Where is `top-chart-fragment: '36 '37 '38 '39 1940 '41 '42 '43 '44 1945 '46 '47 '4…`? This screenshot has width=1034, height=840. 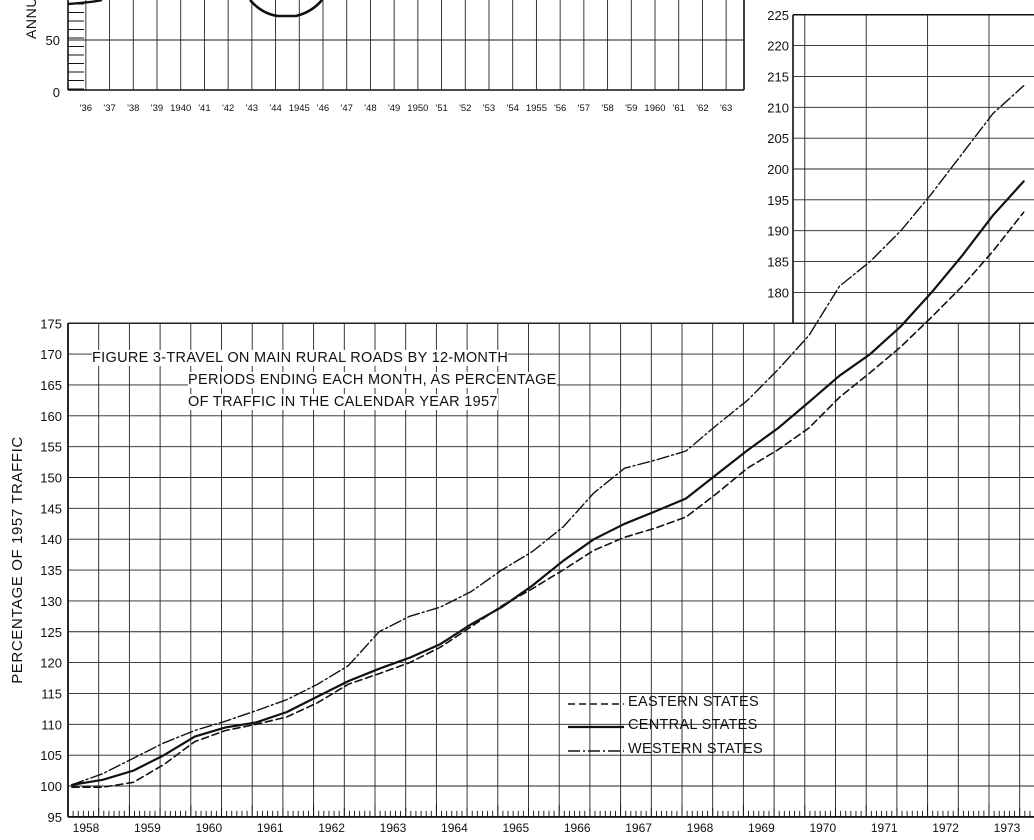 top-chart-fragment: '36 '37 '38 '39 1940 '41 '42 '43 '44 1945 '46 '47 '4… is located at coordinates (395, 57).